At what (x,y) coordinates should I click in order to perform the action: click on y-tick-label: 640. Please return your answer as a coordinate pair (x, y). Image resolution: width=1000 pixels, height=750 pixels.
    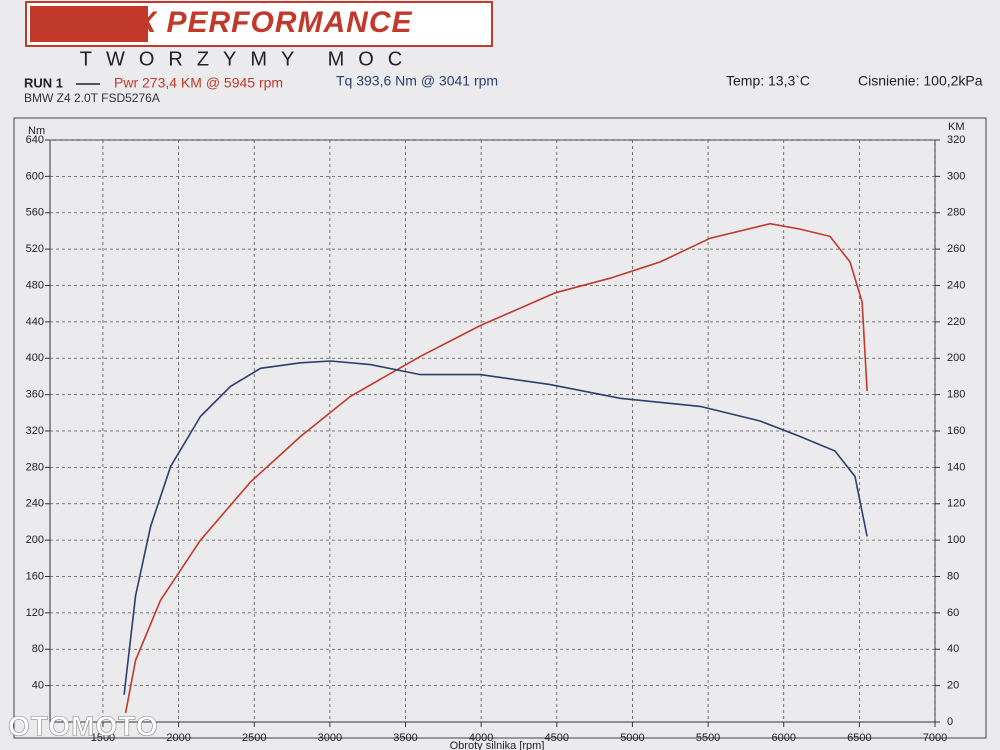
    Looking at the image, I should click on (35, 140).